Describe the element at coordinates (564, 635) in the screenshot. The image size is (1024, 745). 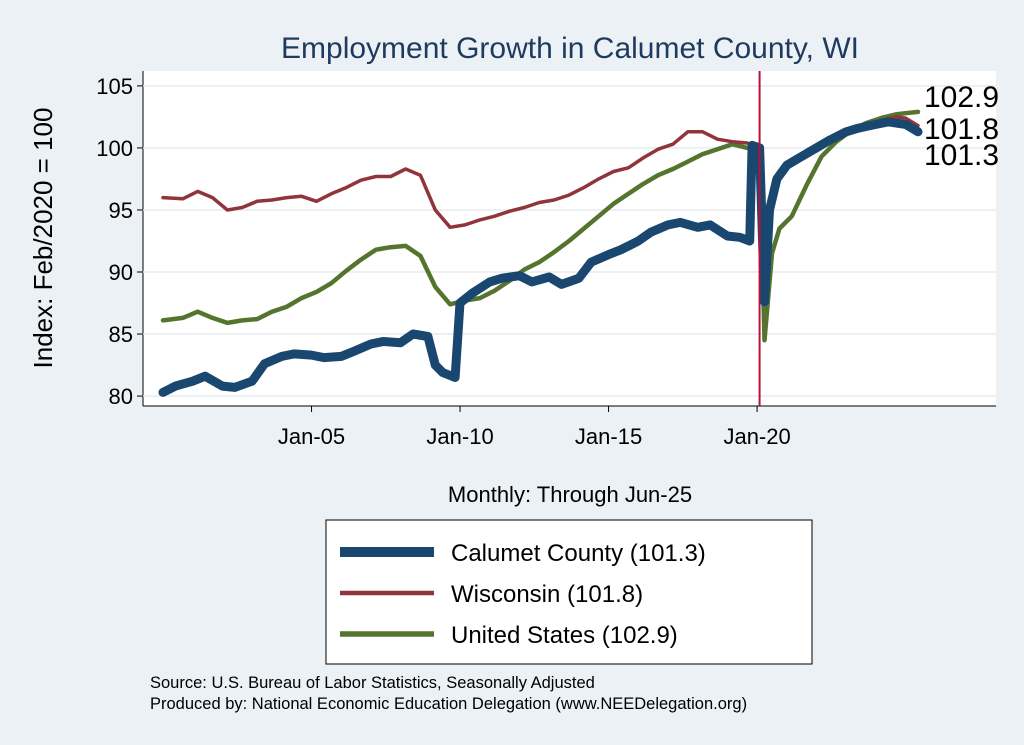
I see `legend-label-2: United States (102.9)` at that location.